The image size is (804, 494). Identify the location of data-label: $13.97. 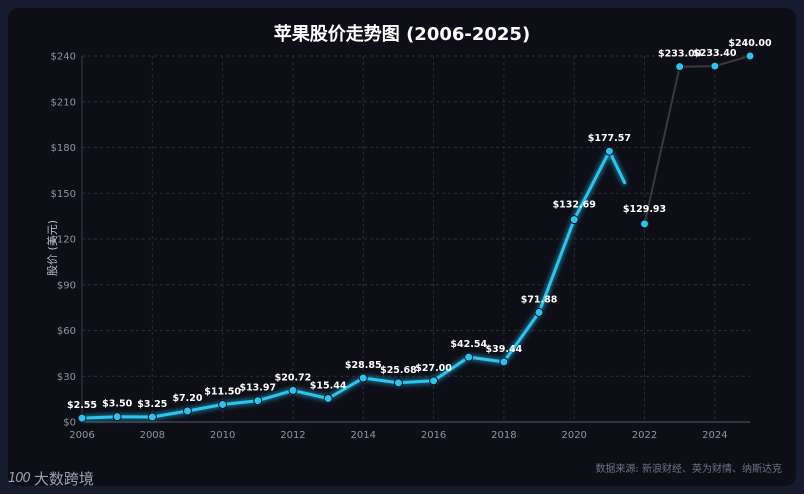
(257, 388).